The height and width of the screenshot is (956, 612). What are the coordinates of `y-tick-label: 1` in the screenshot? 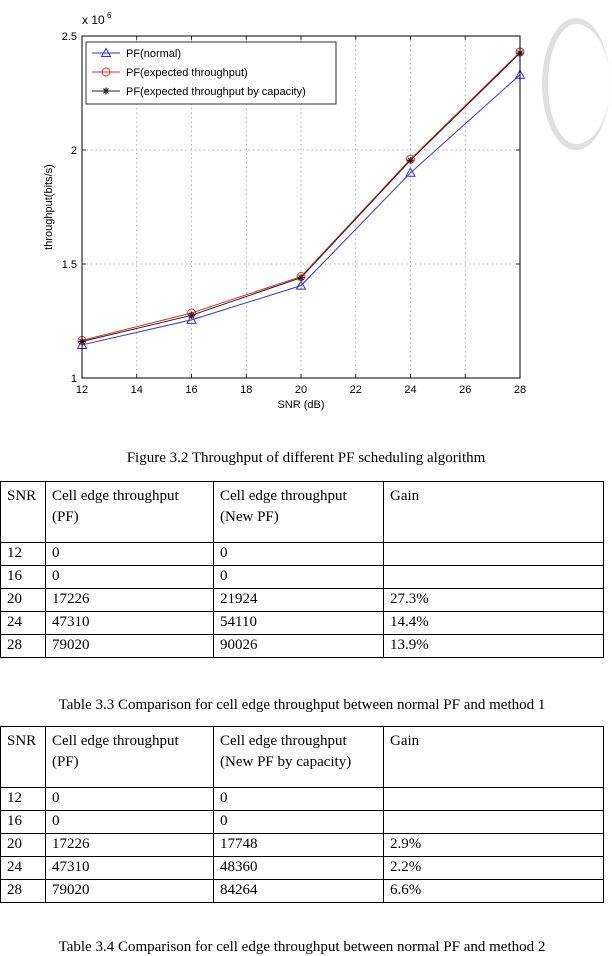 It's located at (74, 379).